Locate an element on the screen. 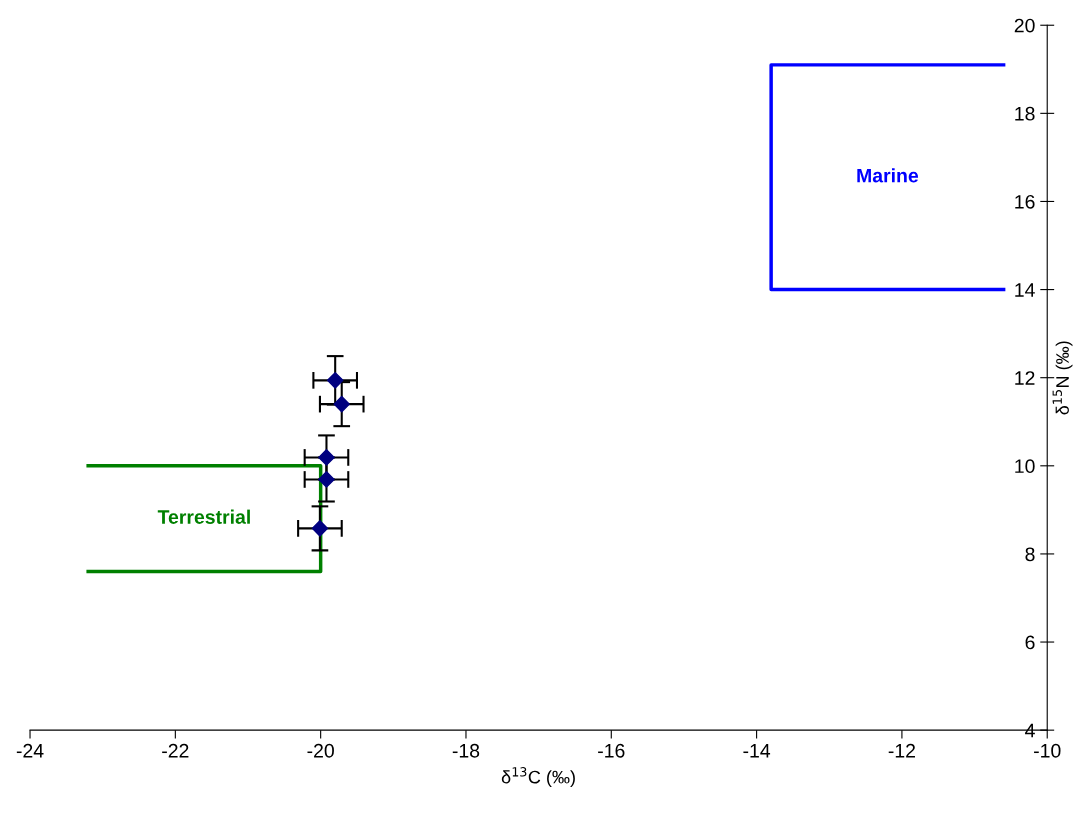 The height and width of the screenshot is (814, 1092). x-tick-label: -12 is located at coordinates (901, 750).